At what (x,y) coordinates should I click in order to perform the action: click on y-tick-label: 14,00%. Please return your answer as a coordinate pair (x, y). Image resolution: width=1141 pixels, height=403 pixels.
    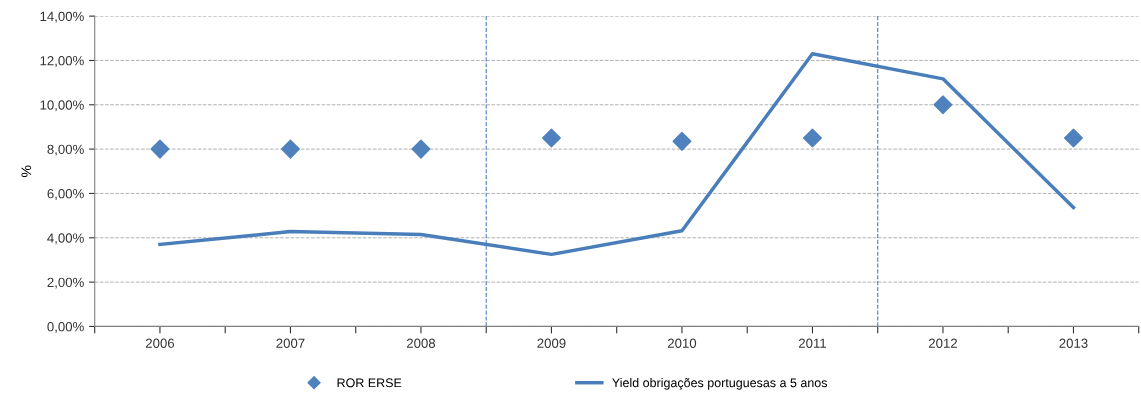
    Looking at the image, I should click on (62, 17).